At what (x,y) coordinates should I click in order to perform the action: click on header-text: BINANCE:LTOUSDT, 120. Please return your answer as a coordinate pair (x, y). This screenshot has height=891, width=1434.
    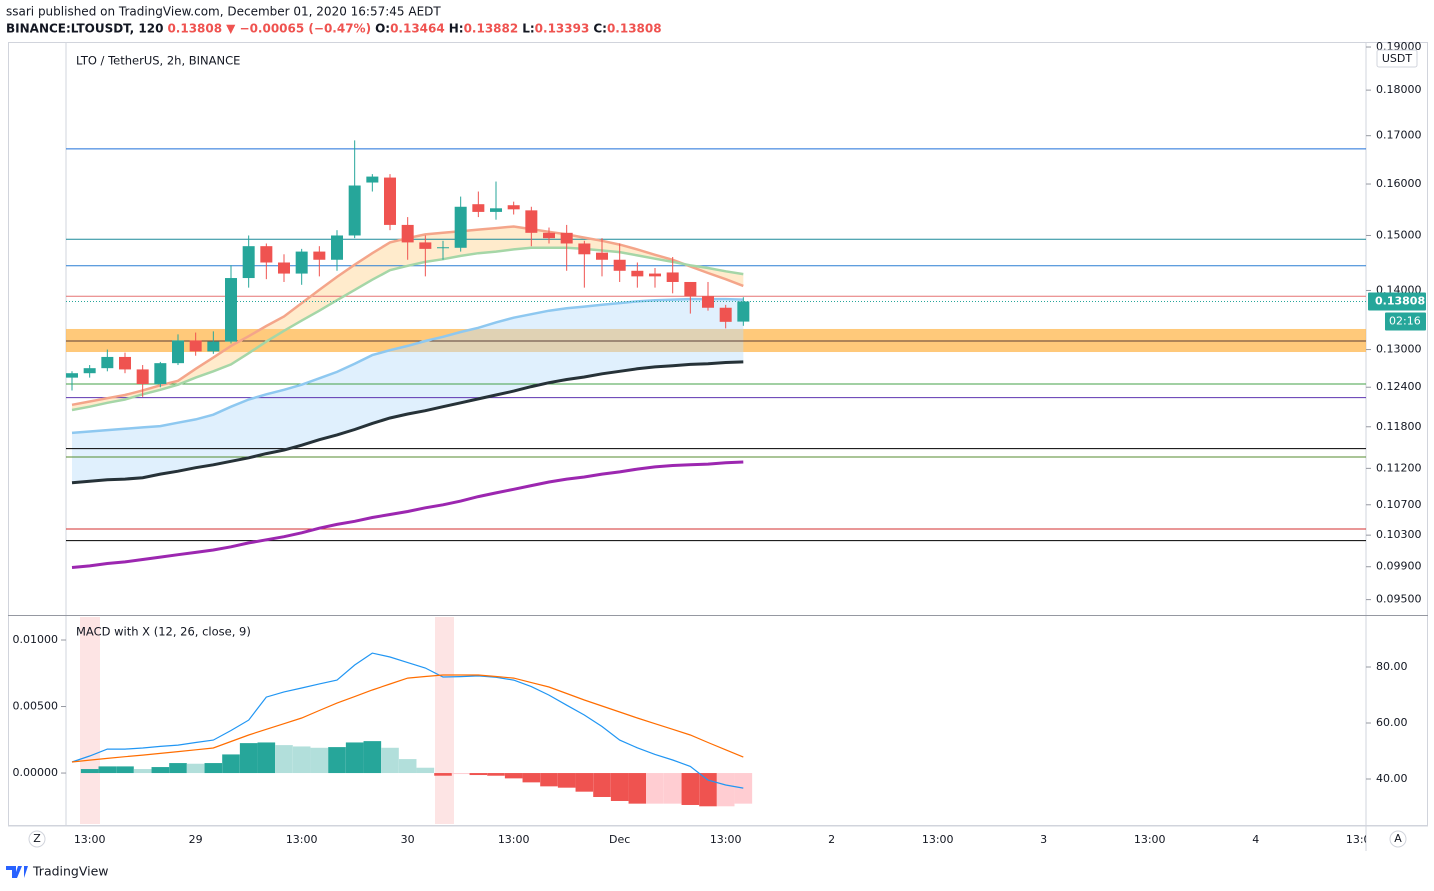
    Looking at the image, I should click on (84, 29).